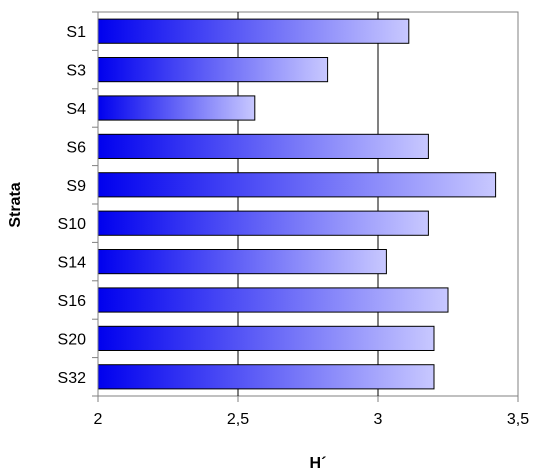 The width and height of the screenshot is (538, 475). I want to click on x-tick-label: 3, so click(378, 419).